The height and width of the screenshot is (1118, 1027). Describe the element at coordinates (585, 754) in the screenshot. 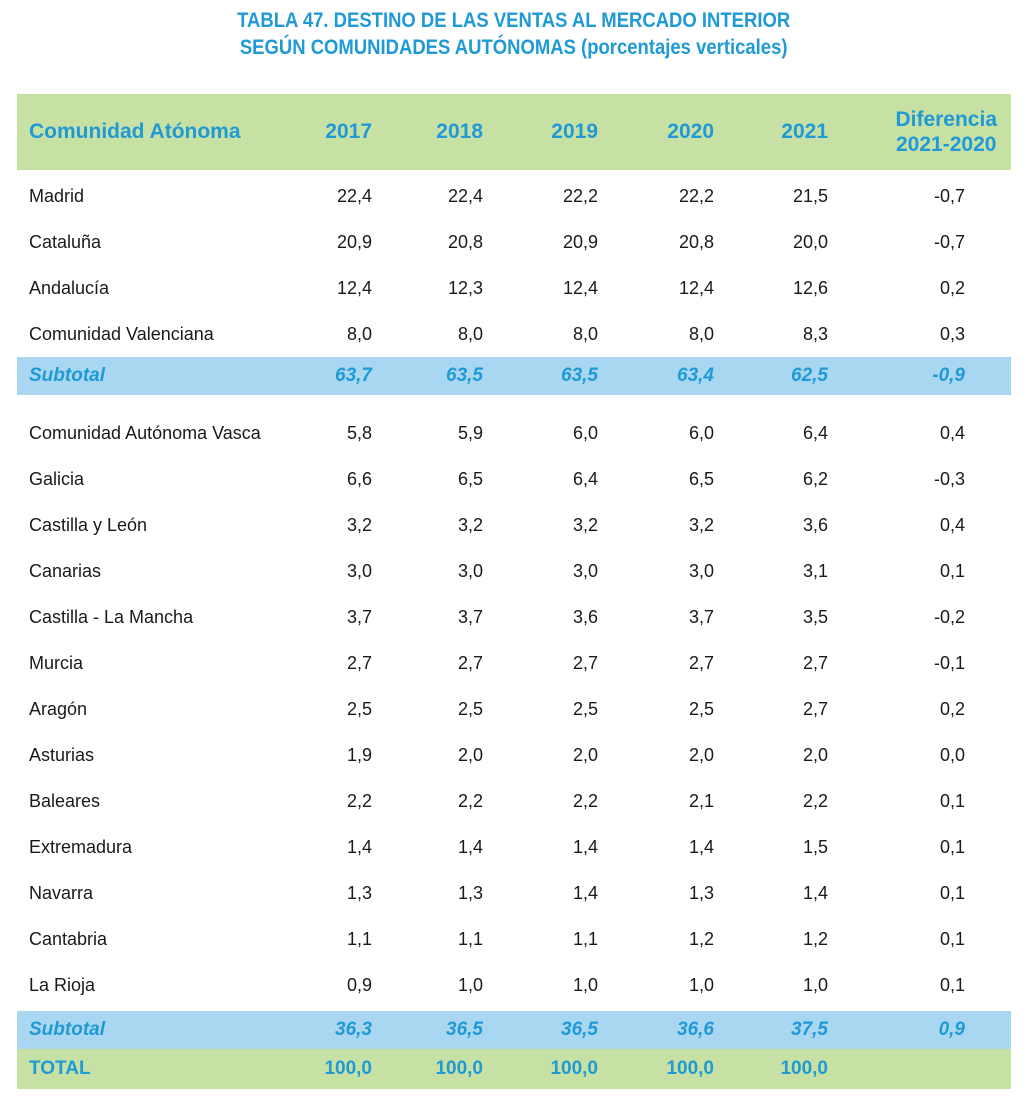

I see `value-2019: 2,0` at that location.